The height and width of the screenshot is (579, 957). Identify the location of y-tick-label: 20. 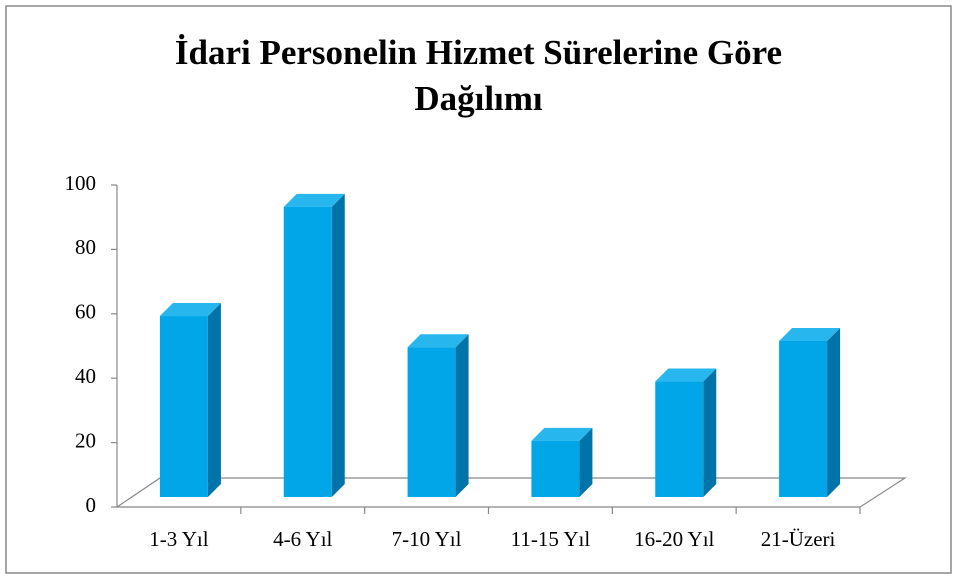
(85, 440).